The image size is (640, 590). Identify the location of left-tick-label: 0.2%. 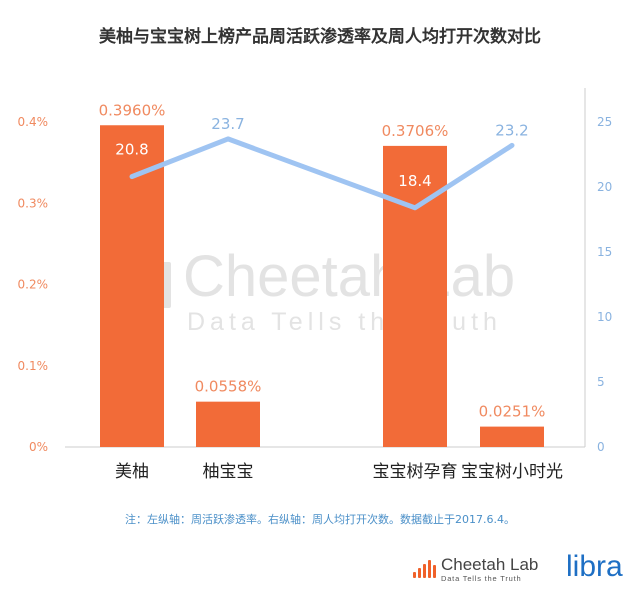
(33, 285).